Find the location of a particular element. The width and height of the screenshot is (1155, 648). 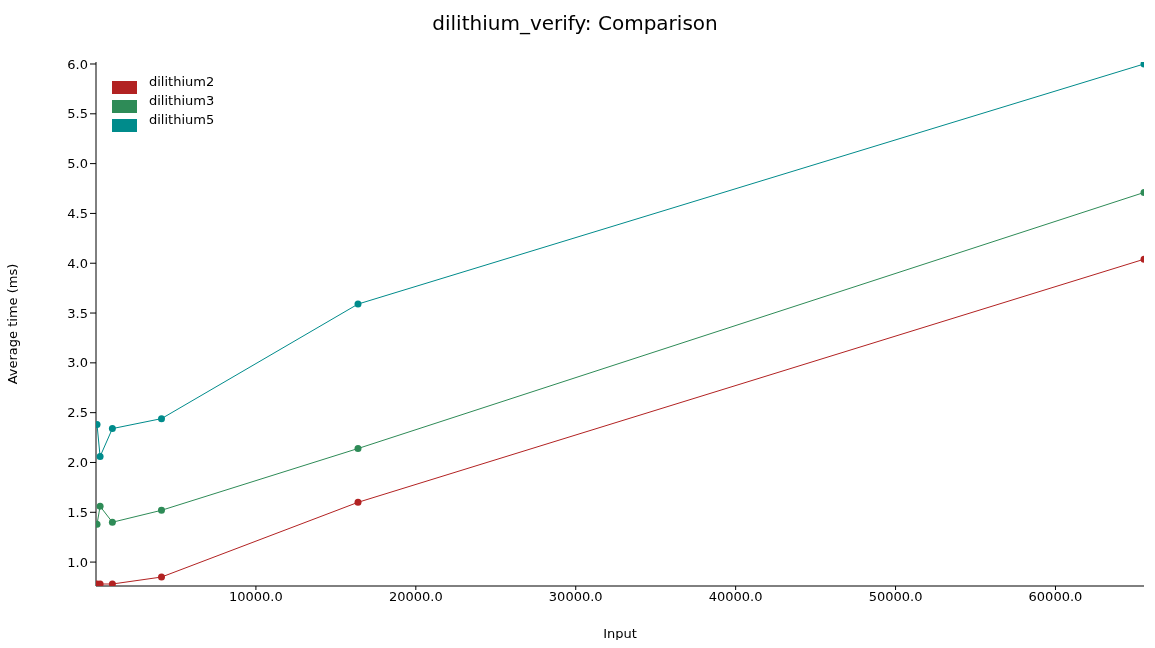

y-tick-label: 5.0 is located at coordinates (77, 164).